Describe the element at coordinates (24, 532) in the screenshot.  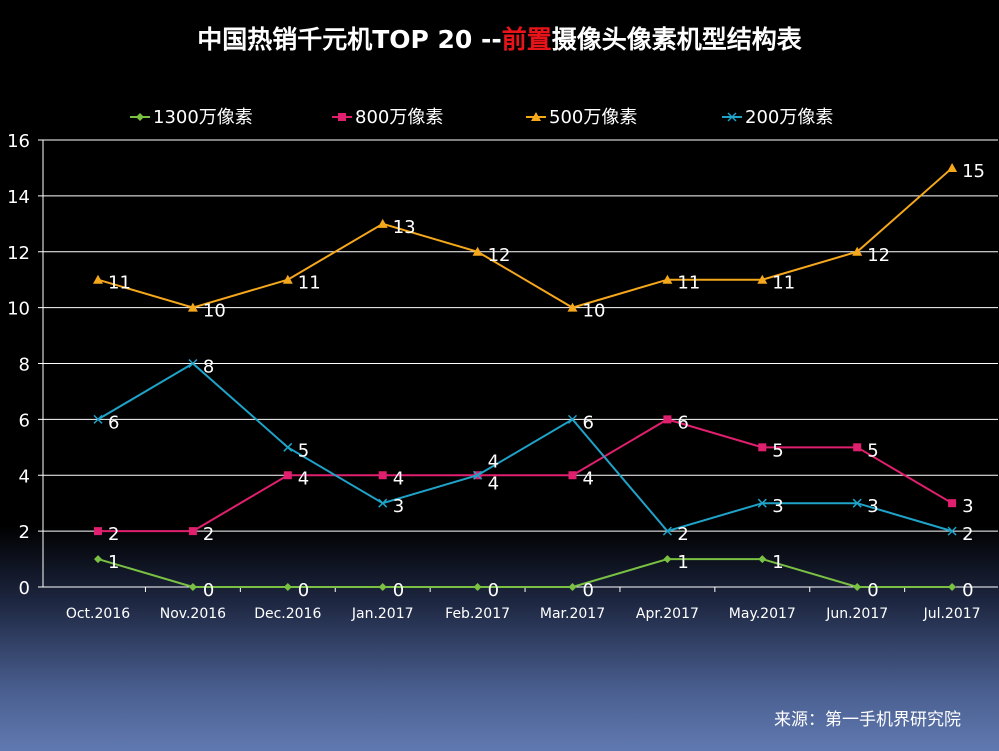
I see `y-tick-label: 2` at that location.